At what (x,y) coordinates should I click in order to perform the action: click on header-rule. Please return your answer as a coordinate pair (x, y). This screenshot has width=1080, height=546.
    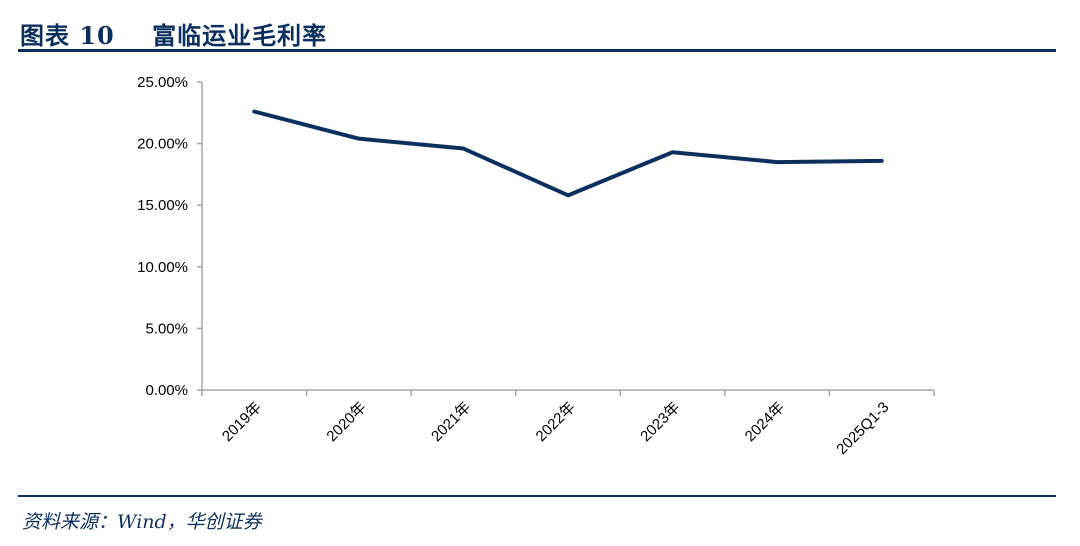
    Looking at the image, I should click on (537, 50).